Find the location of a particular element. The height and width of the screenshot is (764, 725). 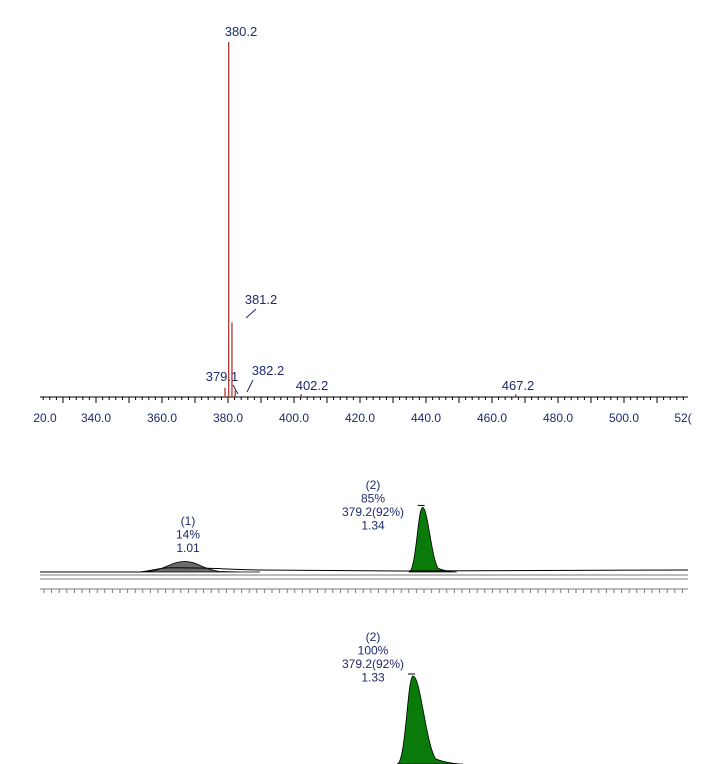

spectrum-x-tick-label: 20.0 is located at coordinates (45, 418).